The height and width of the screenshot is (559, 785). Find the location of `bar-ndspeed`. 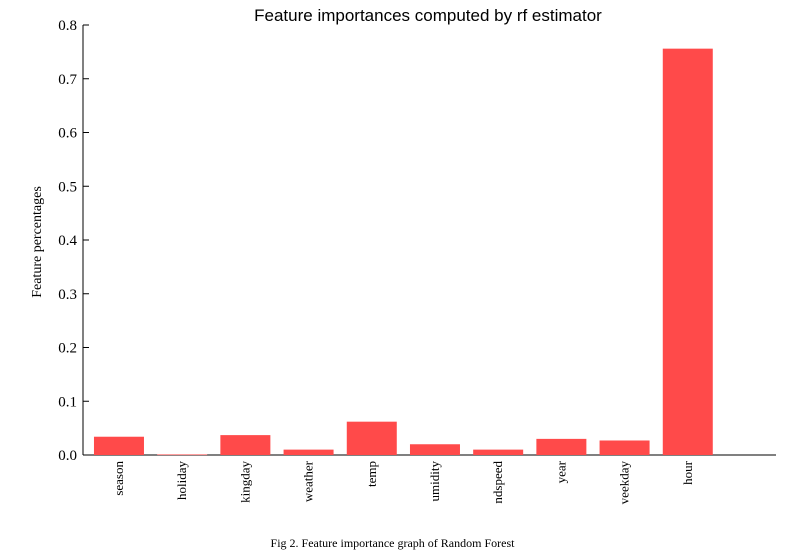

bar-ndspeed is located at coordinates (498, 452).